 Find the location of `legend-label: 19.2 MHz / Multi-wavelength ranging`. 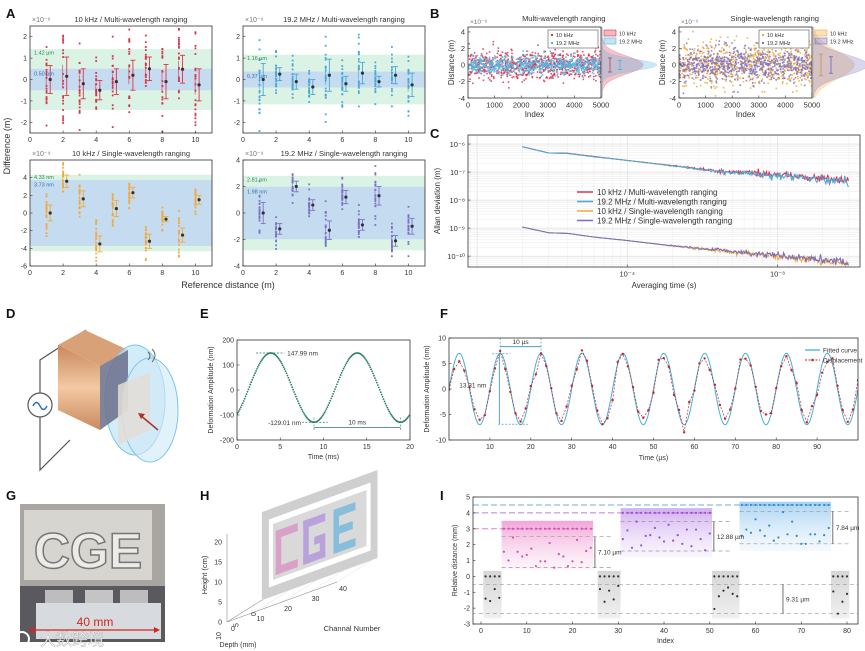

legend-label: 19.2 MHz / Multi-wavelength ranging is located at coordinates (662, 202).